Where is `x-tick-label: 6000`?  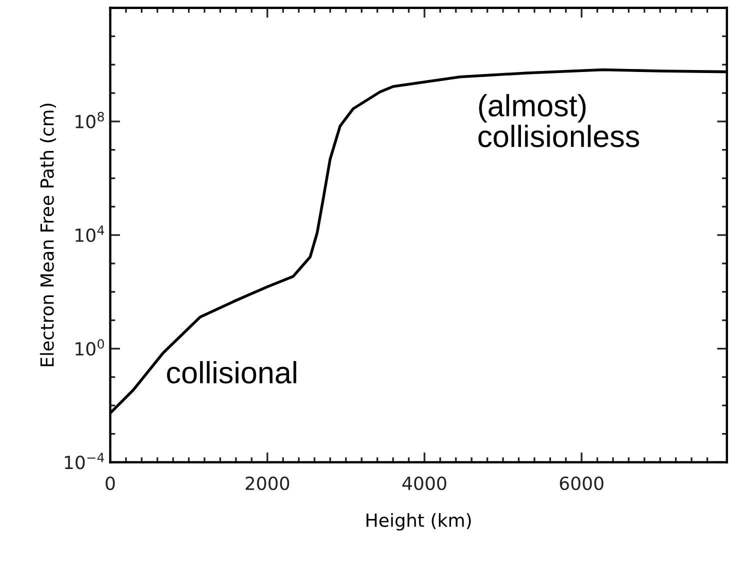
x-tick-label: 6000 is located at coordinates (582, 483).